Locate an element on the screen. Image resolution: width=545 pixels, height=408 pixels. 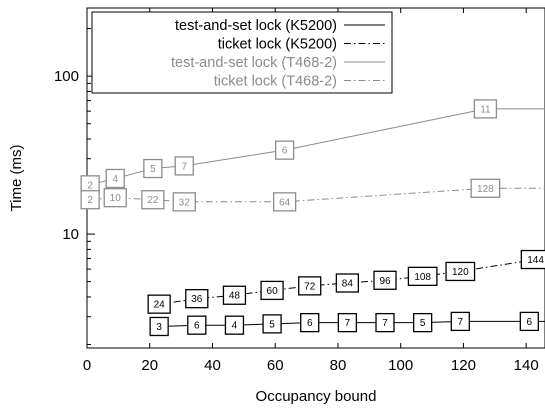
data-point: 36 is located at coordinates (197, 299).